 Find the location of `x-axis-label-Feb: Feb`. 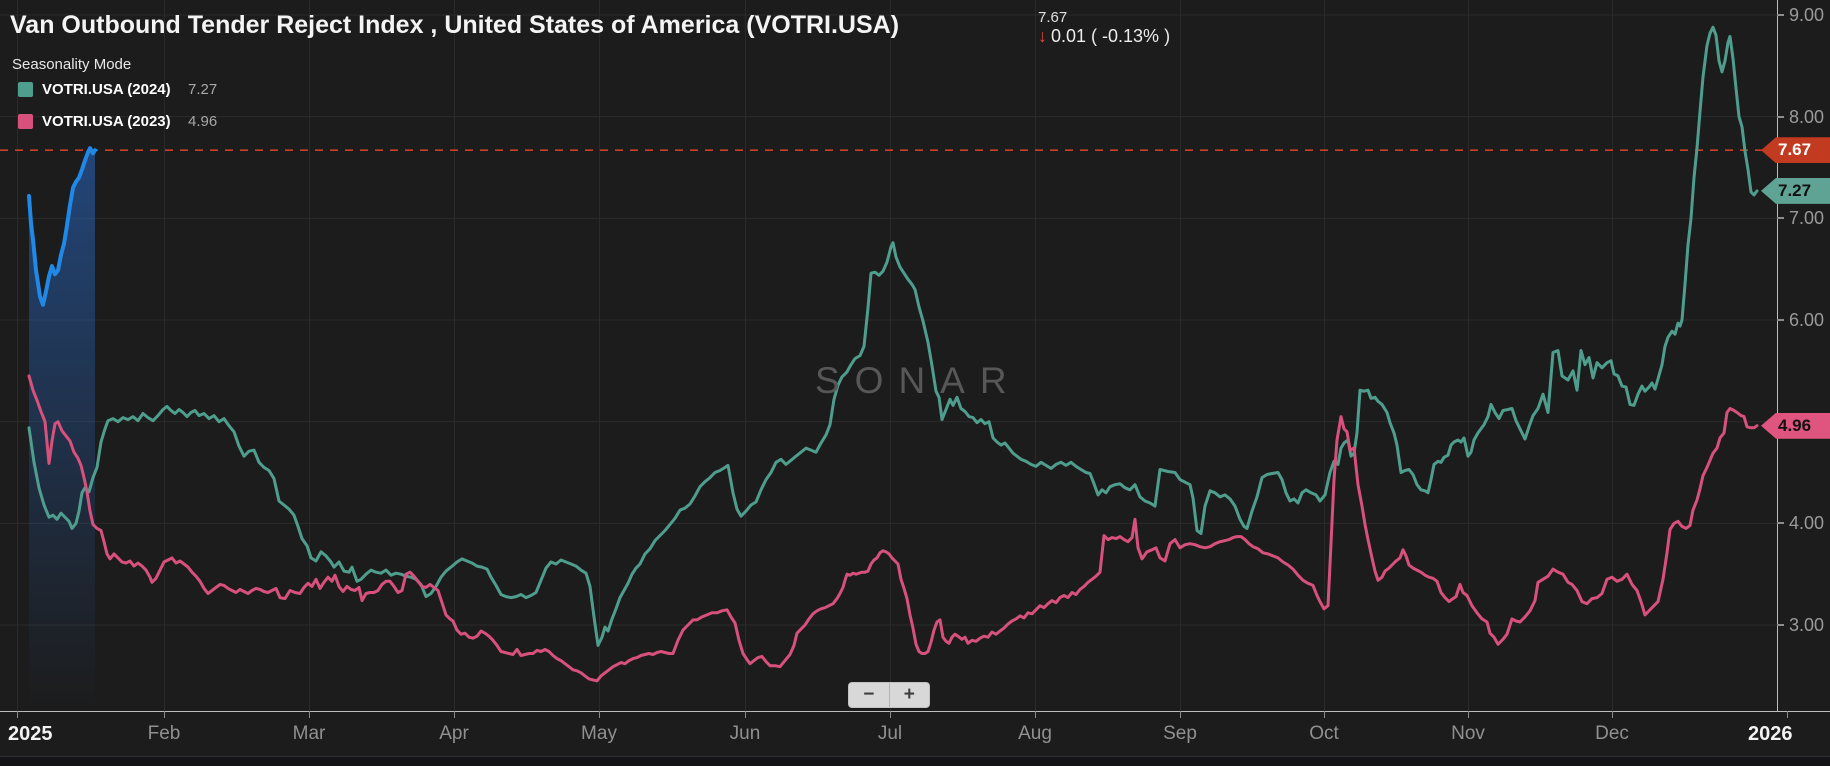

x-axis-label-Feb: Feb is located at coordinates (164, 733).